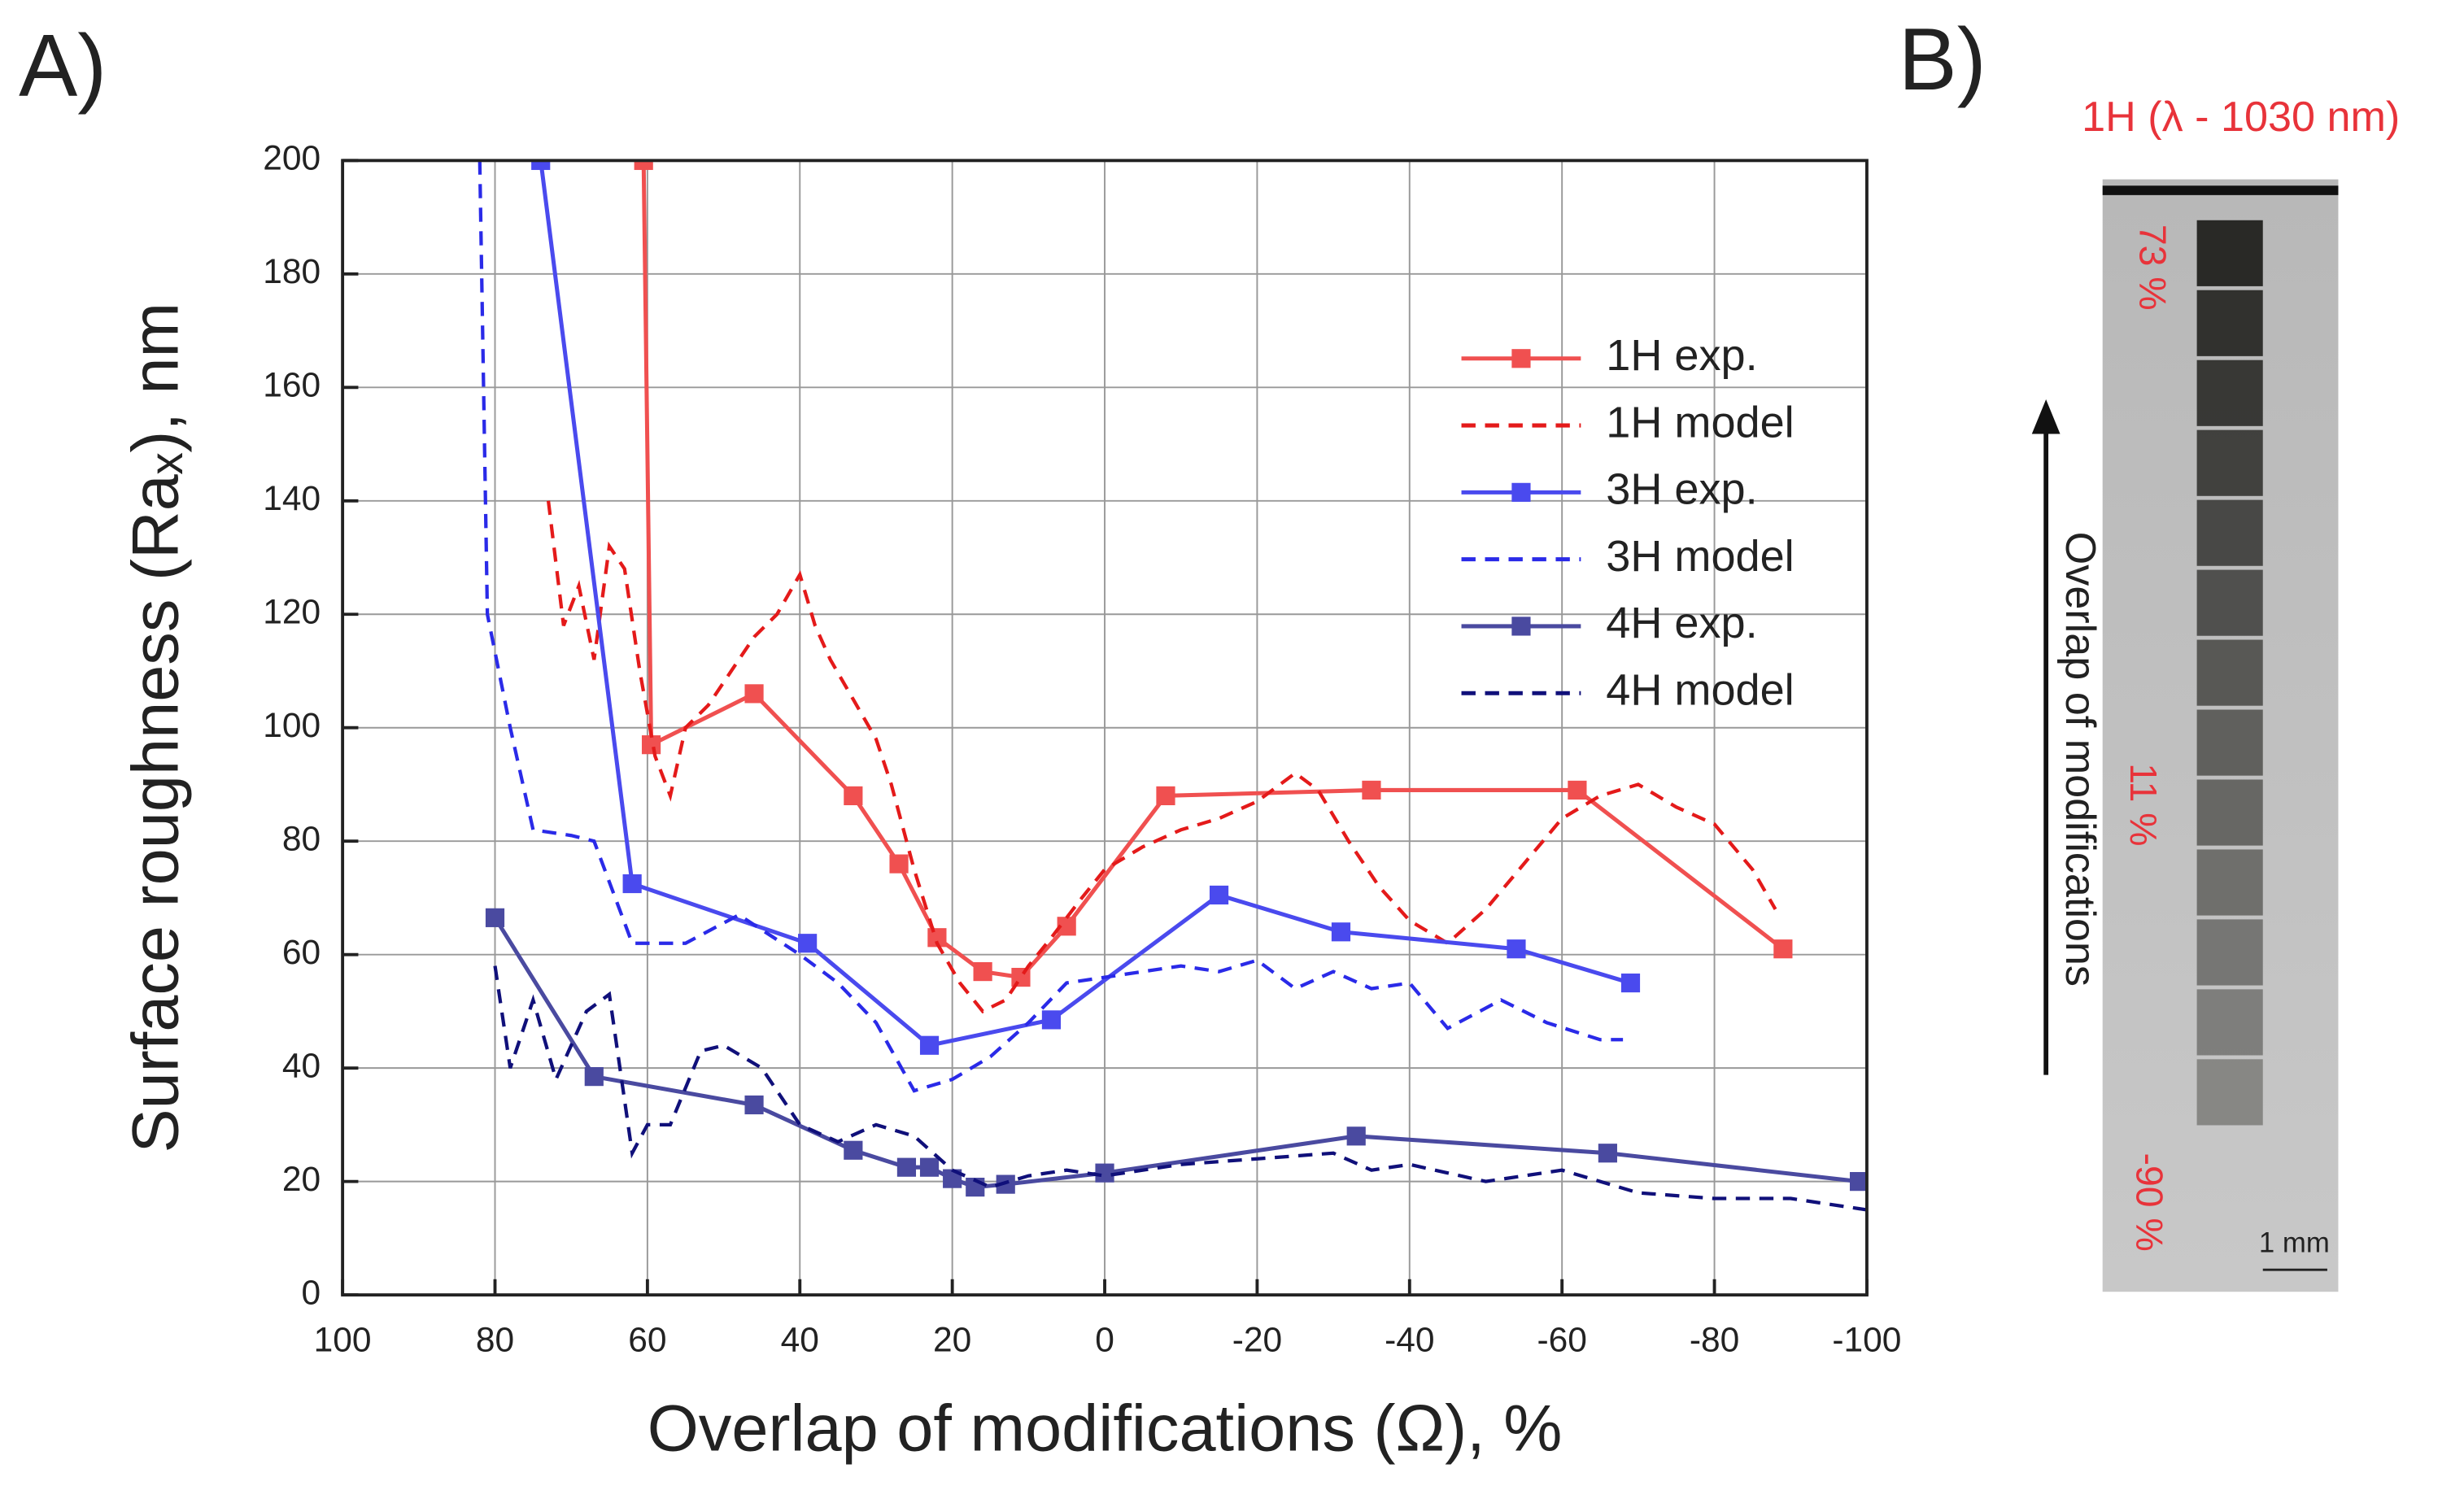  I want to click on arrow-label: Overlap of modifications, so click(2080, 759).